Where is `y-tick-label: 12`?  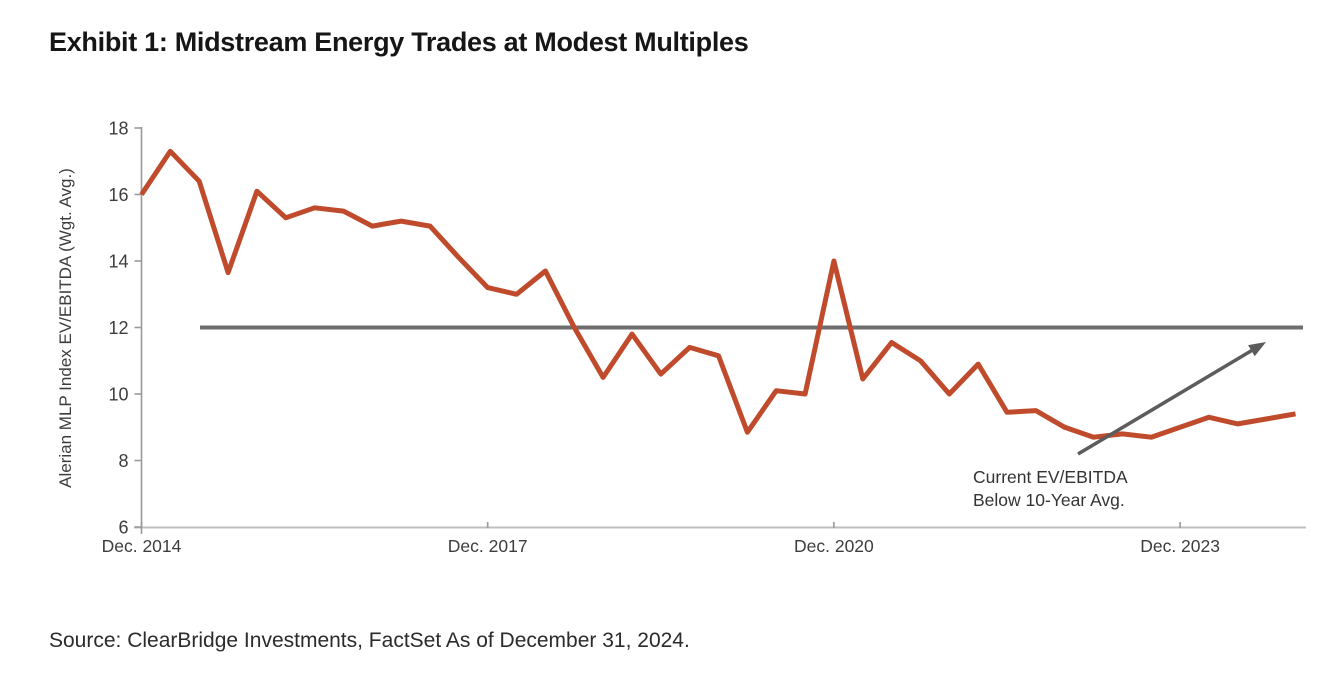
y-tick-label: 12 is located at coordinates (118, 328).